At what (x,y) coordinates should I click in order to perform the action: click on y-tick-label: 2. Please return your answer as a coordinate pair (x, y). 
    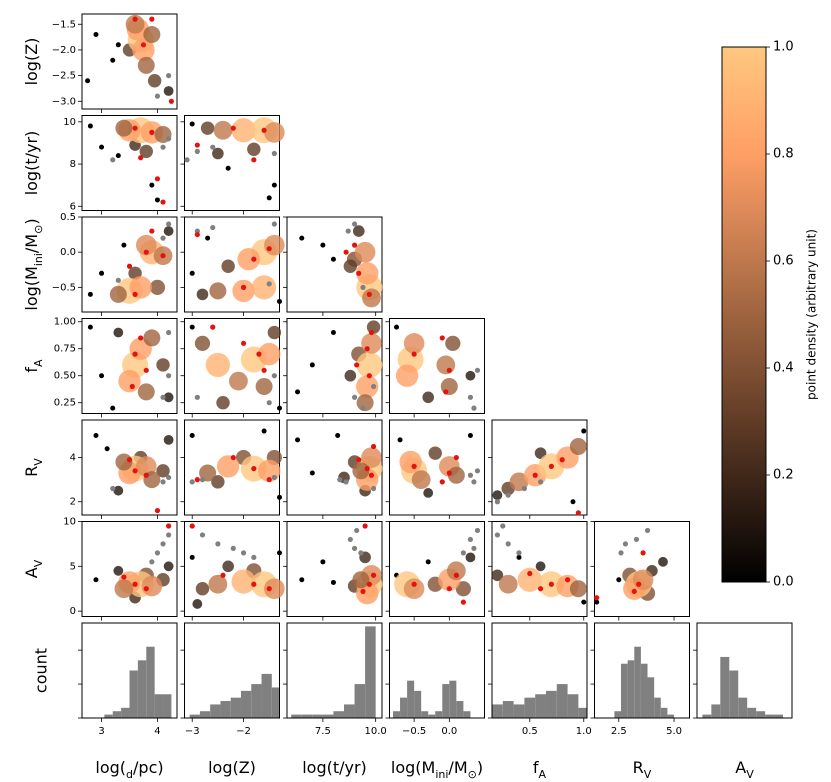
    Looking at the image, I should click on (73, 502).